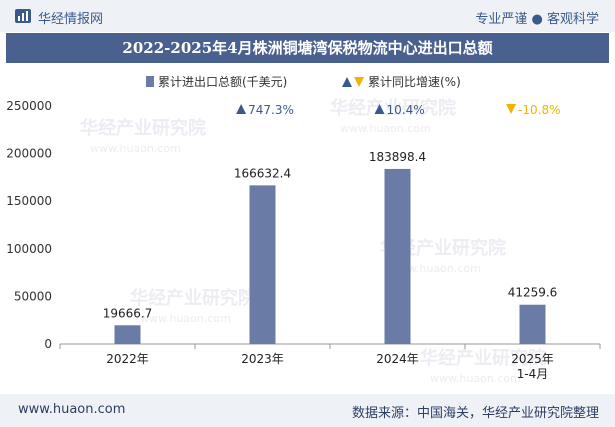 The width and height of the screenshot is (615, 427). I want to click on watermark-en-0: www.huaon.com, so click(135, 148).